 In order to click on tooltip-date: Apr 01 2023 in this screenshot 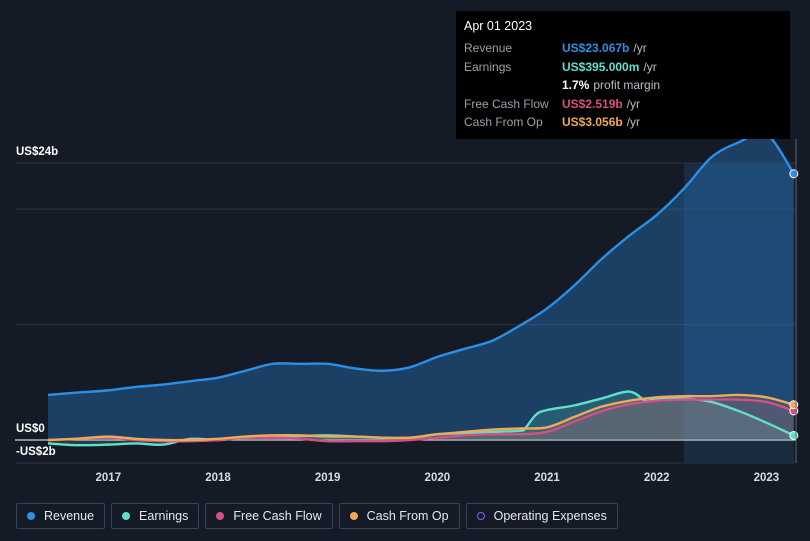, I will do `click(498, 26)`.